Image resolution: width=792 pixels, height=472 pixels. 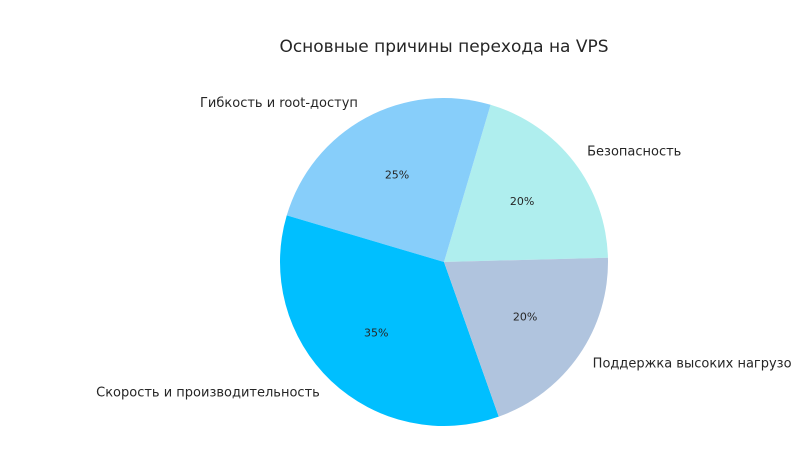 What do you see at coordinates (634, 152) in the screenshot?
I see `slice-label: Безопасность` at bounding box center [634, 152].